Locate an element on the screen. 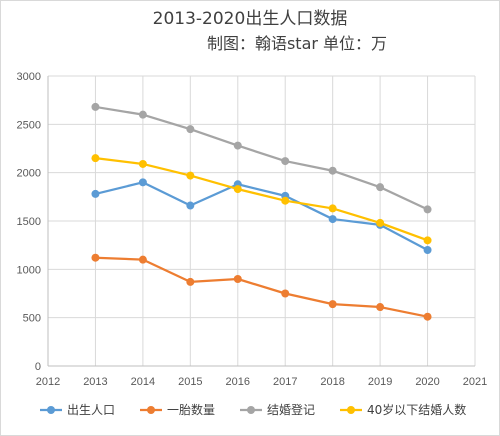 The image size is (500, 436). x-tick-label: 2016 is located at coordinates (238, 382).